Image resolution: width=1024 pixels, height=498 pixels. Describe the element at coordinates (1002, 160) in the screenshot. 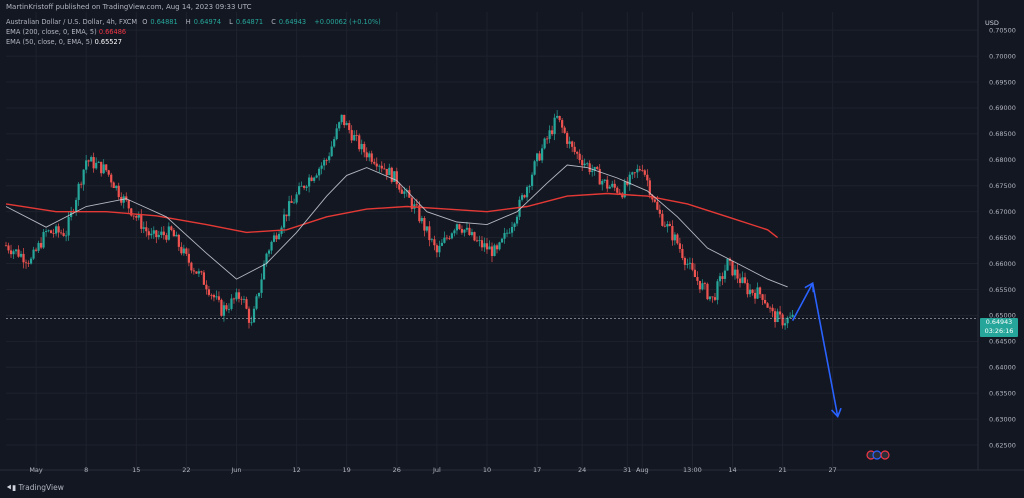

I see `price-tick-label: 0.68000` at that location.